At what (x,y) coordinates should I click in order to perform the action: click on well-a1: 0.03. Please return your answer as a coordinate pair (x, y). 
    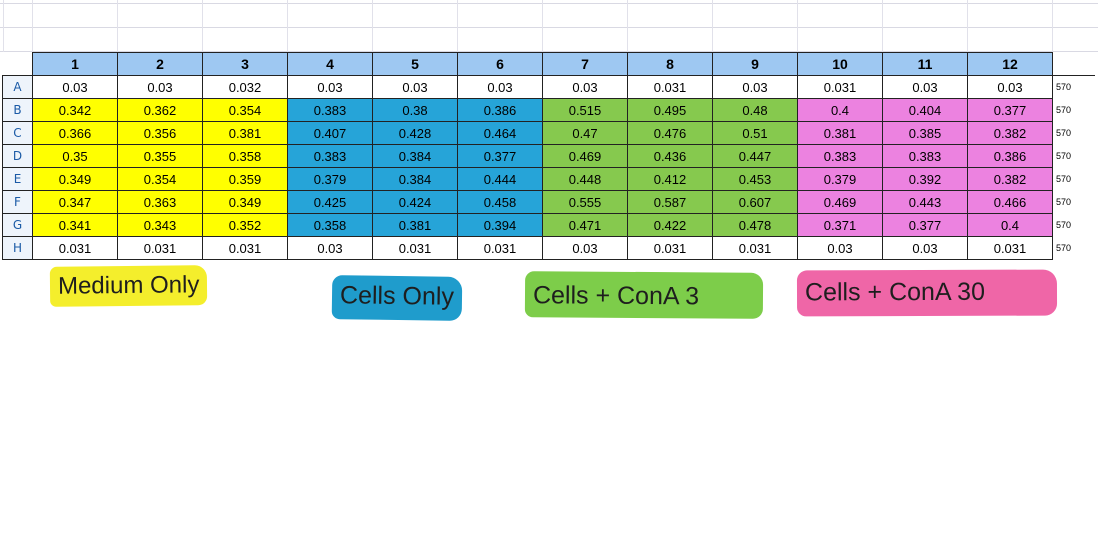
    Looking at the image, I should click on (75, 87).